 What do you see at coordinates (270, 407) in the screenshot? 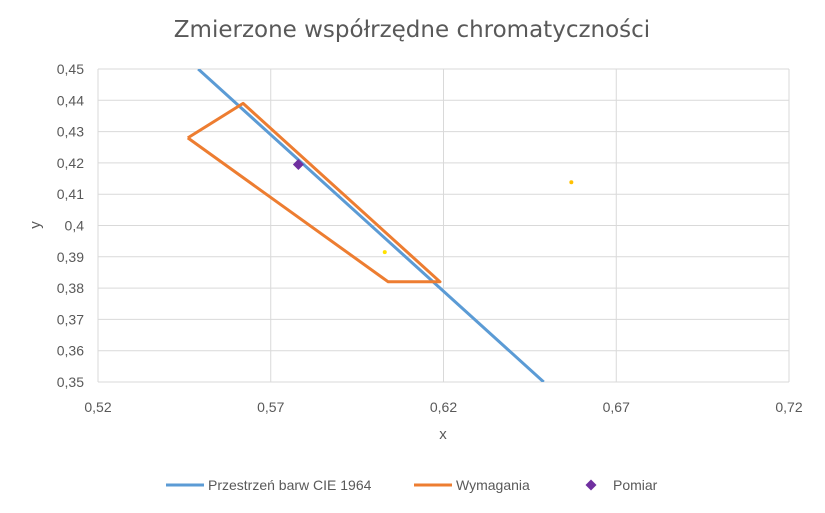
I see `x-tick-label: 0,57` at bounding box center [270, 407].